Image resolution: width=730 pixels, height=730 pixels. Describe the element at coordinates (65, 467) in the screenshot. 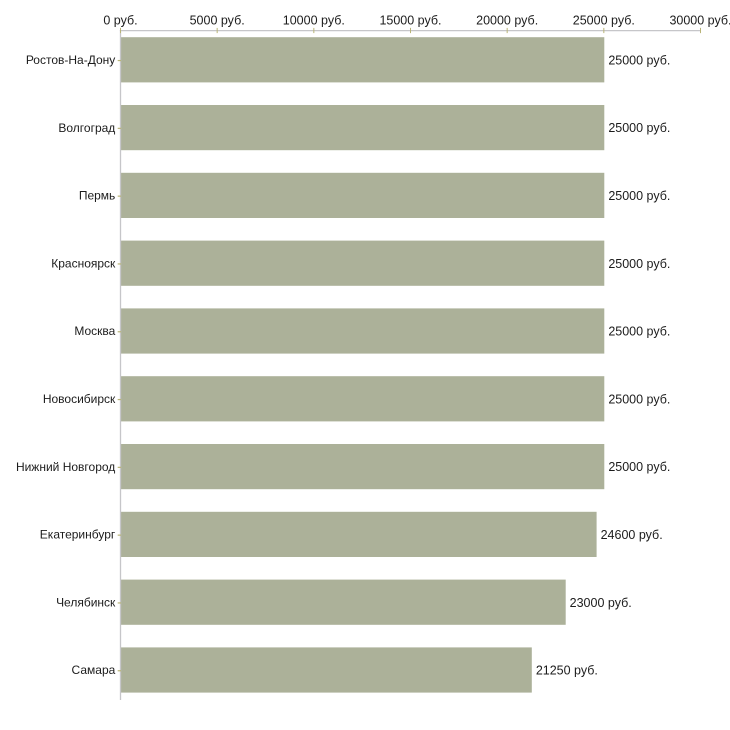

I see `svg-text: Нижний Новгород` at that location.